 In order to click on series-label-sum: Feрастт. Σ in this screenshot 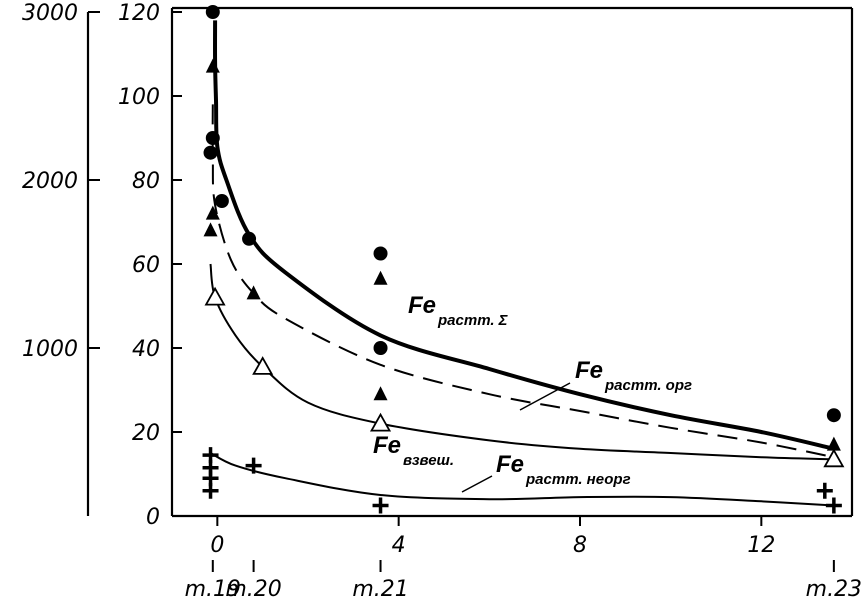, I will do `click(458, 310)`.